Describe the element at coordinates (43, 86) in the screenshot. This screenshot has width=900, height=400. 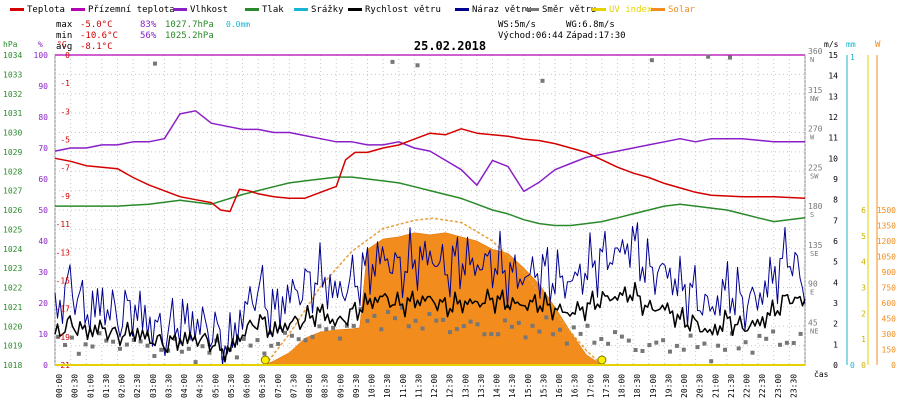
I see `pct-axis-tick: 90` at that location.